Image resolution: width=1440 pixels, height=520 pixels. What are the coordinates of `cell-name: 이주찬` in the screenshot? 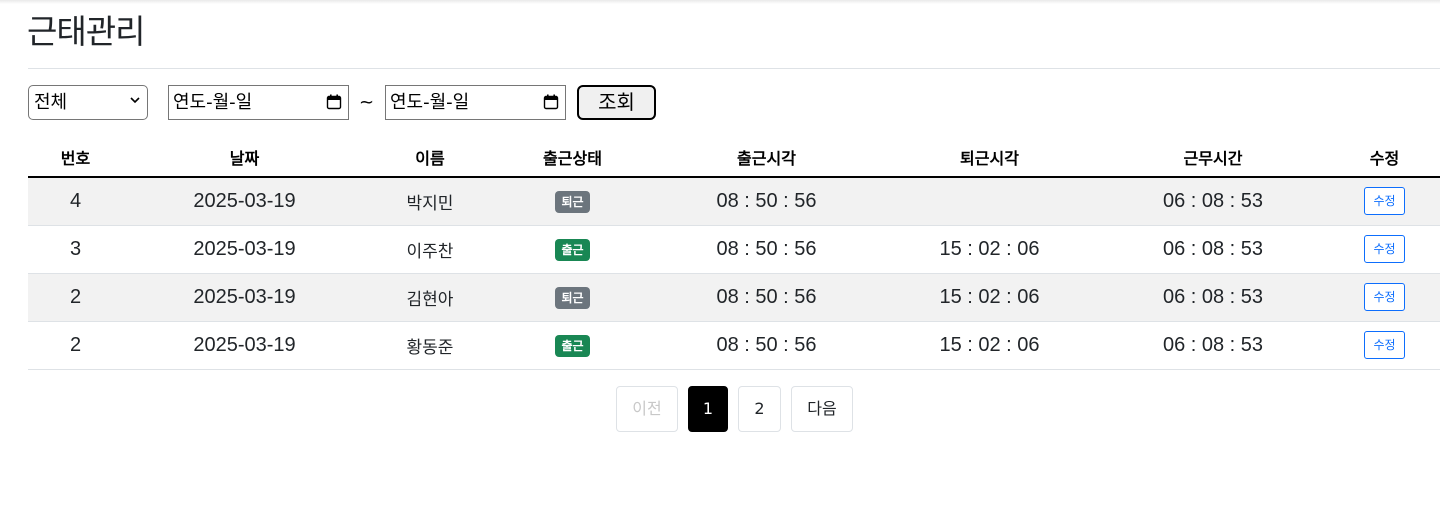 It's located at (430, 249).